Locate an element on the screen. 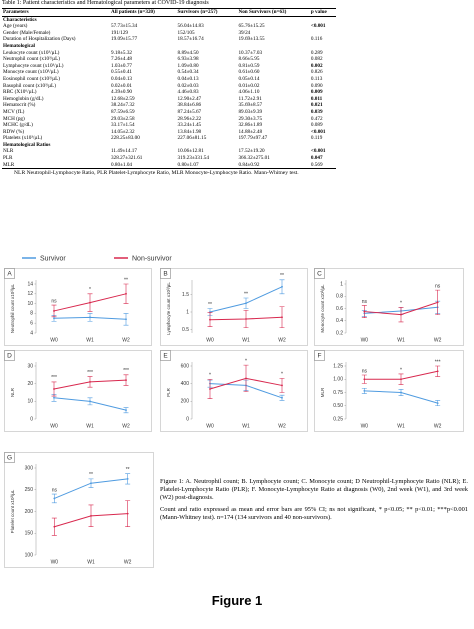 The image size is (474, 629). table-cell: 0.569 is located at coordinates (322, 165).